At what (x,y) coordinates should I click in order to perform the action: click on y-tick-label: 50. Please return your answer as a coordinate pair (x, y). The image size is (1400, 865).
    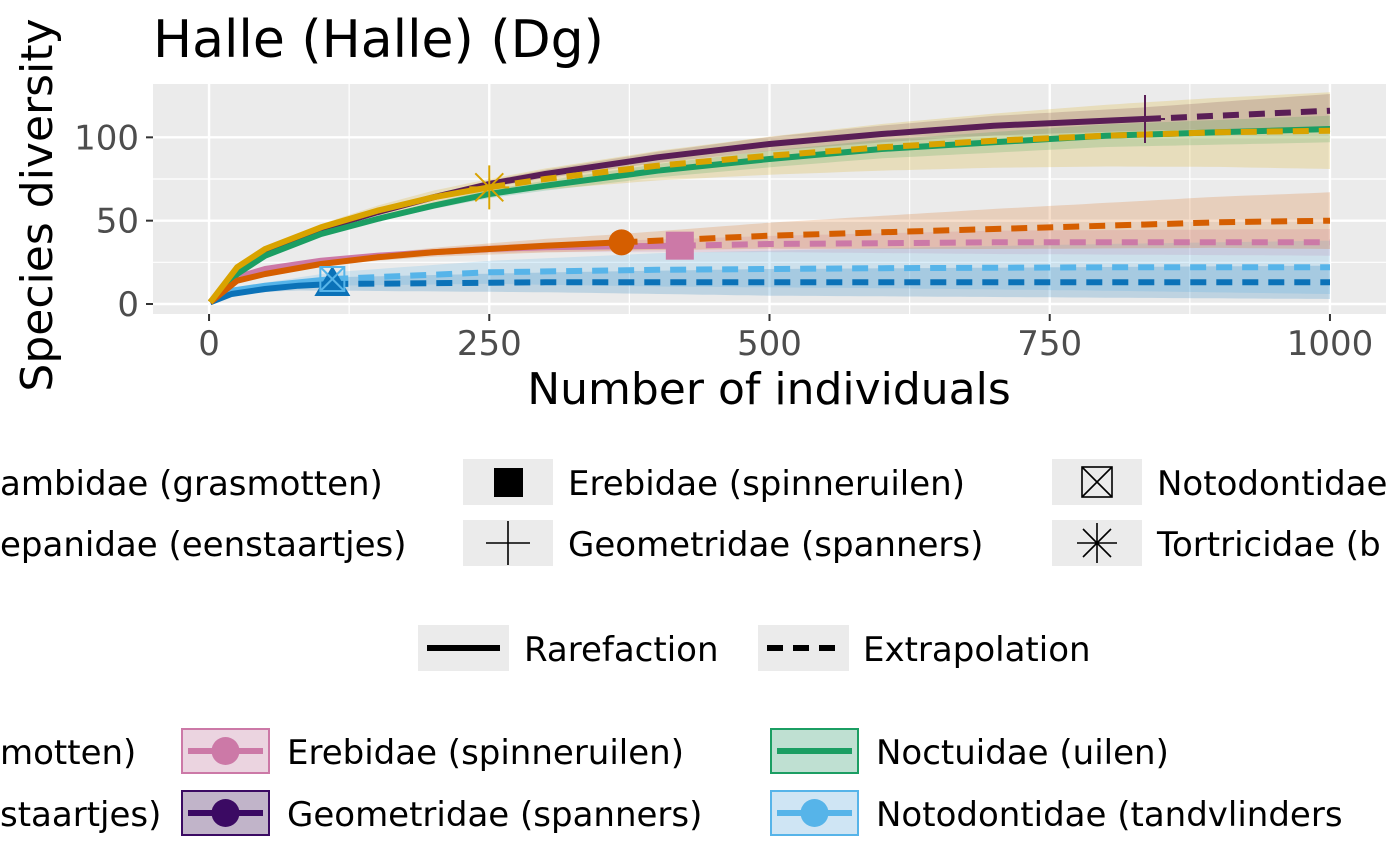
    Looking at the image, I should click on (117, 222).